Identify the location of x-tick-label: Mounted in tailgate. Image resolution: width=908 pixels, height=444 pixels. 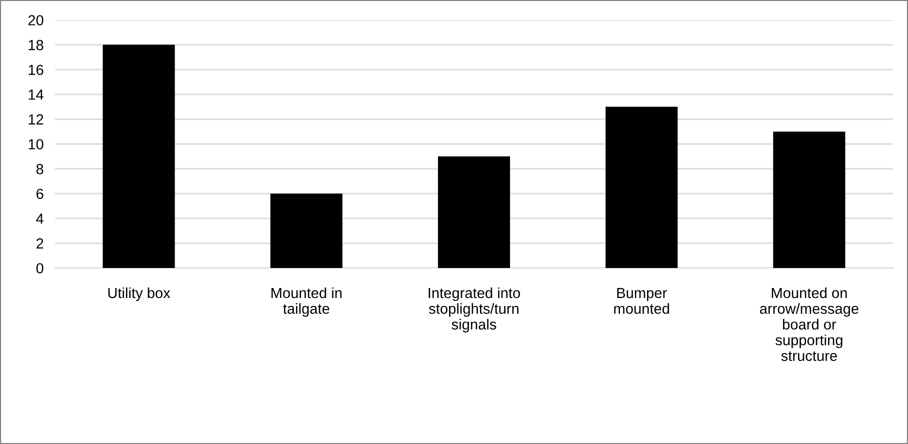
(307, 302).